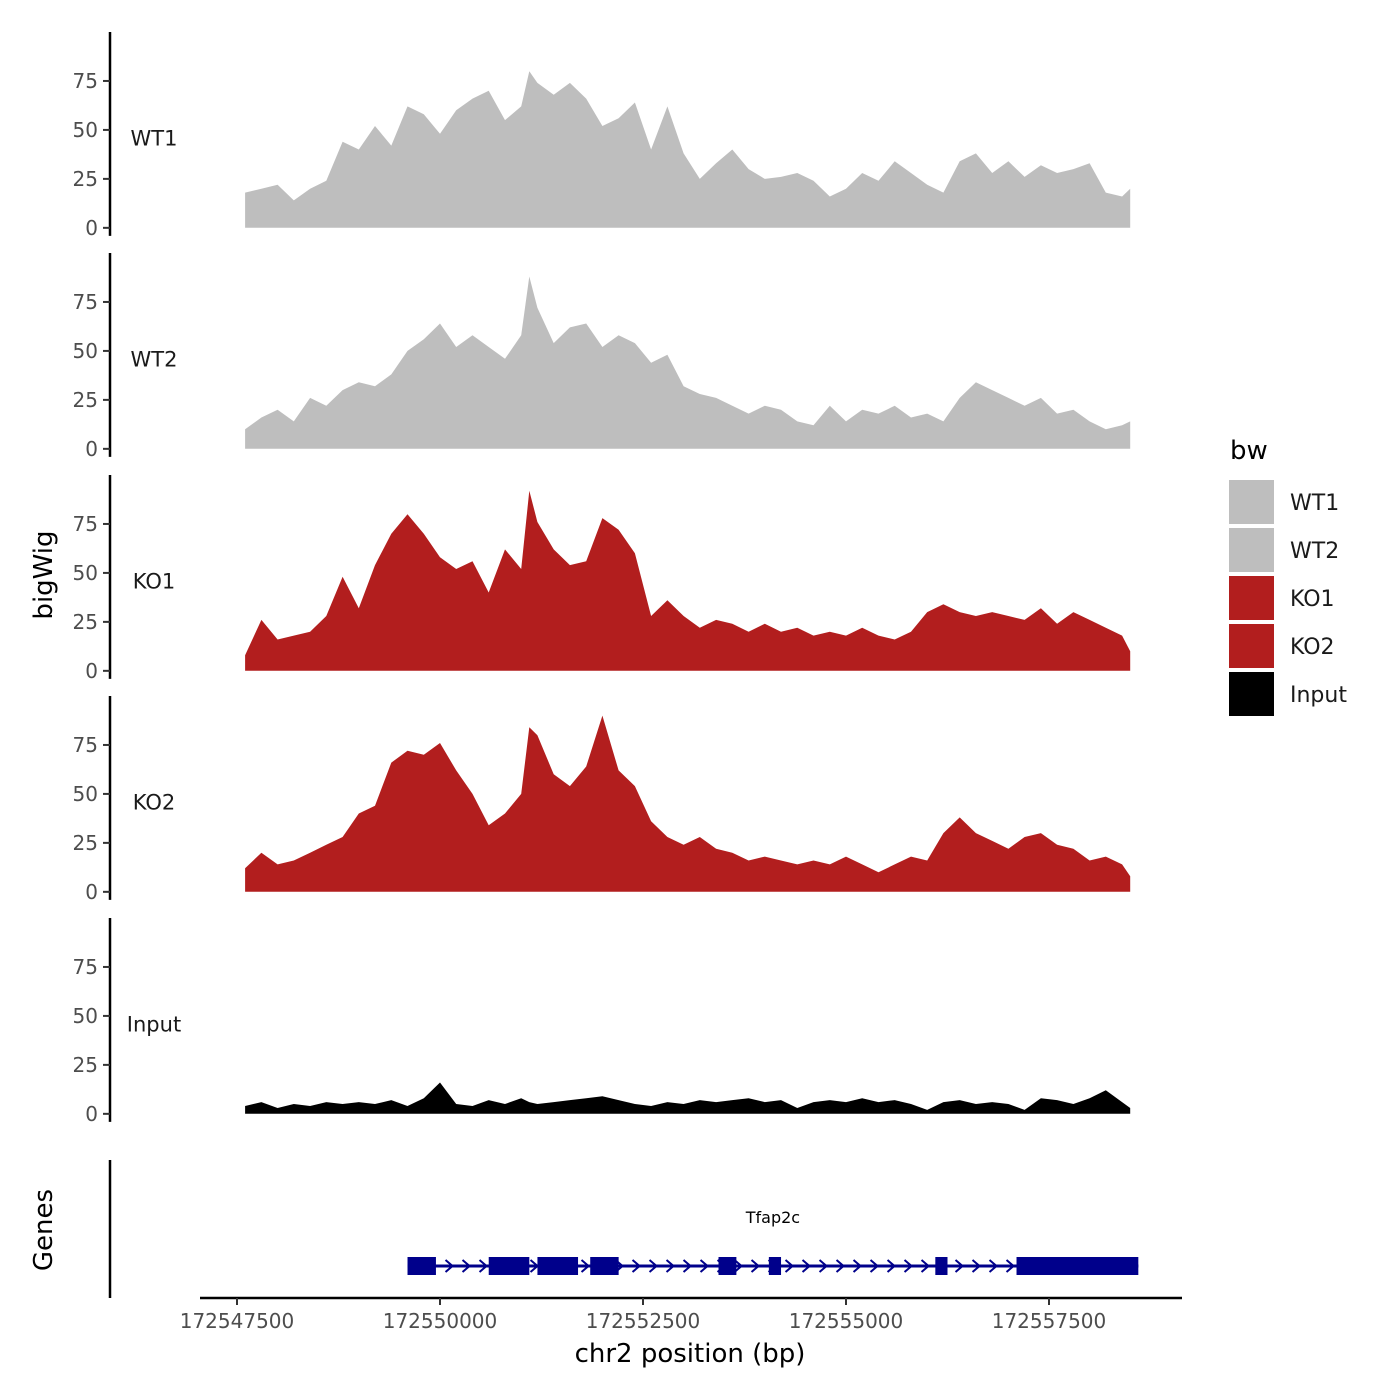 The height and width of the screenshot is (1400, 1400). I want to click on coverage-area-wt2, so click(688, 362).